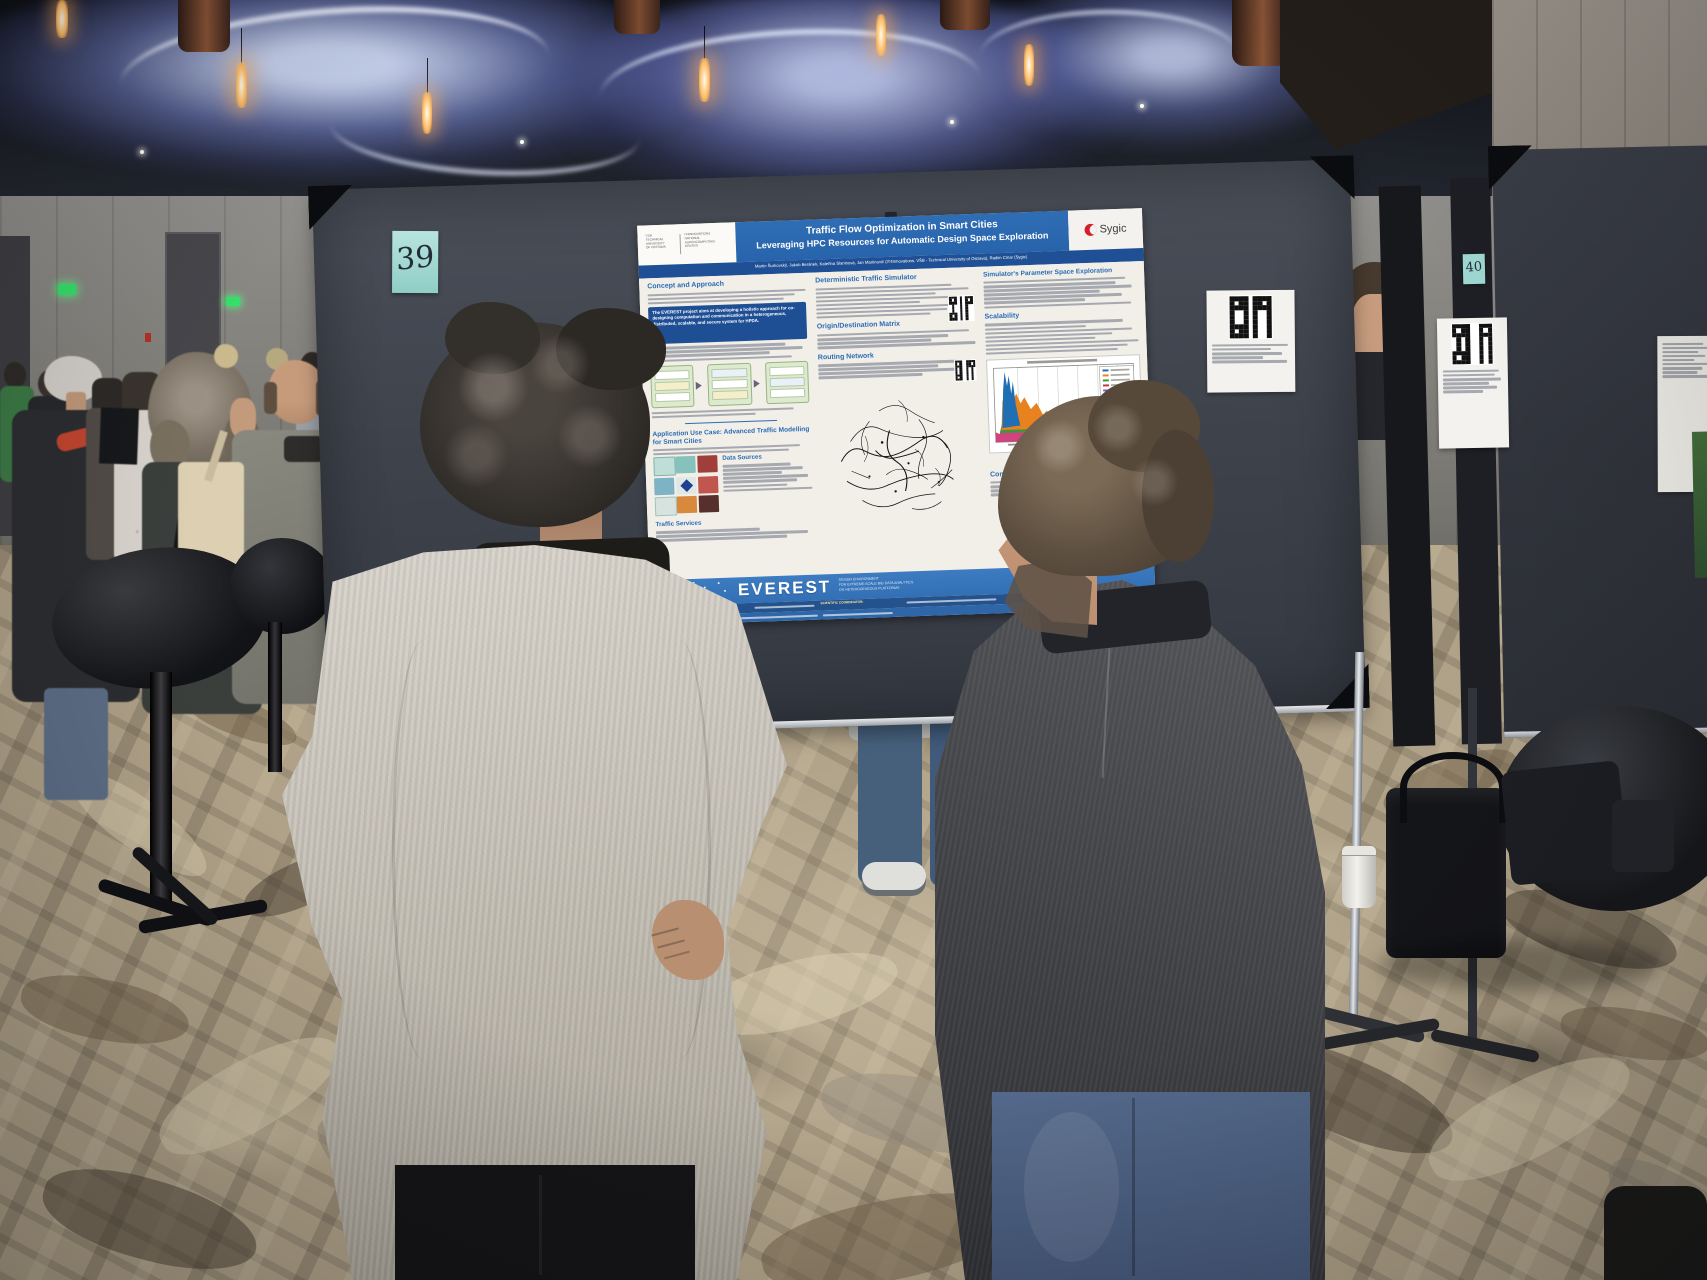 Image resolution: width=1707 pixels, height=1280 pixels. What do you see at coordinates (695, 593) in the screenshot?
I see `everest-constellation` at bounding box center [695, 593].